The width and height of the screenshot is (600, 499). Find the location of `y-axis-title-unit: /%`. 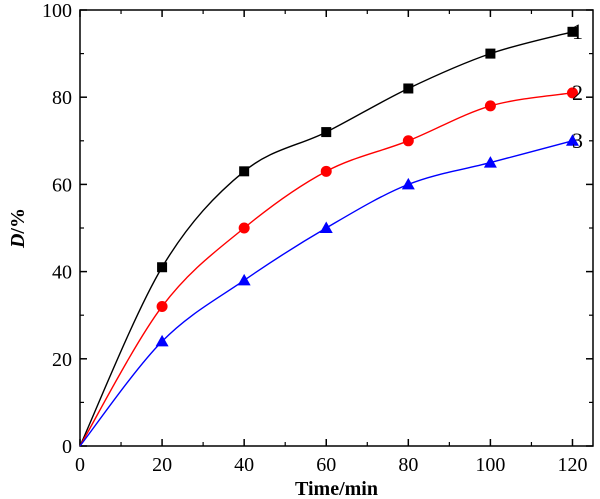

y-axis-title-unit: /% is located at coordinates (18, 221).